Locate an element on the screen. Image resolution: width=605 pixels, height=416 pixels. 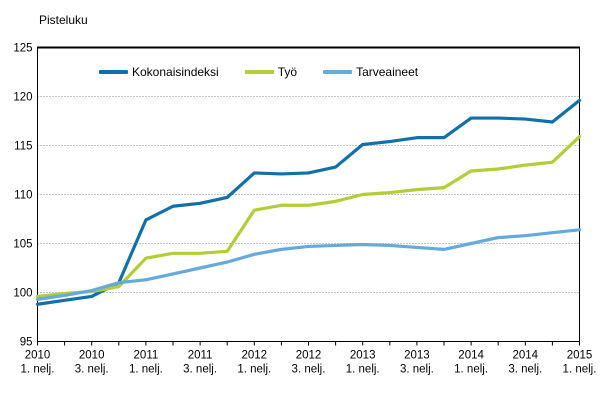
y-axis-tick-label: 120 is located at coordinates (22, 98).